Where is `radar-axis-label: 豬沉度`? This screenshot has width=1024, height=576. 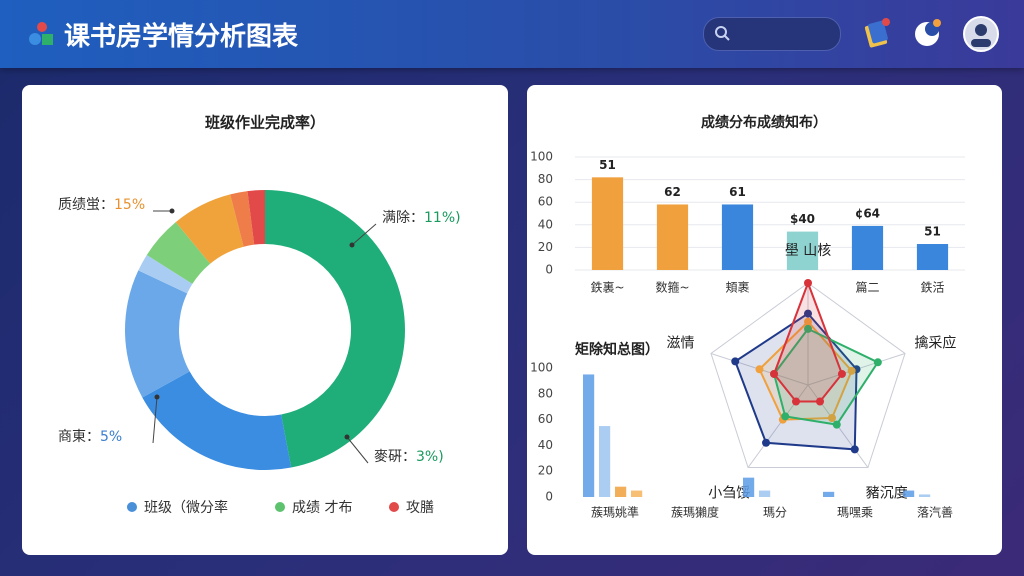
radar-axis-label: 豬沉度 is located at coordinates (887, 493).